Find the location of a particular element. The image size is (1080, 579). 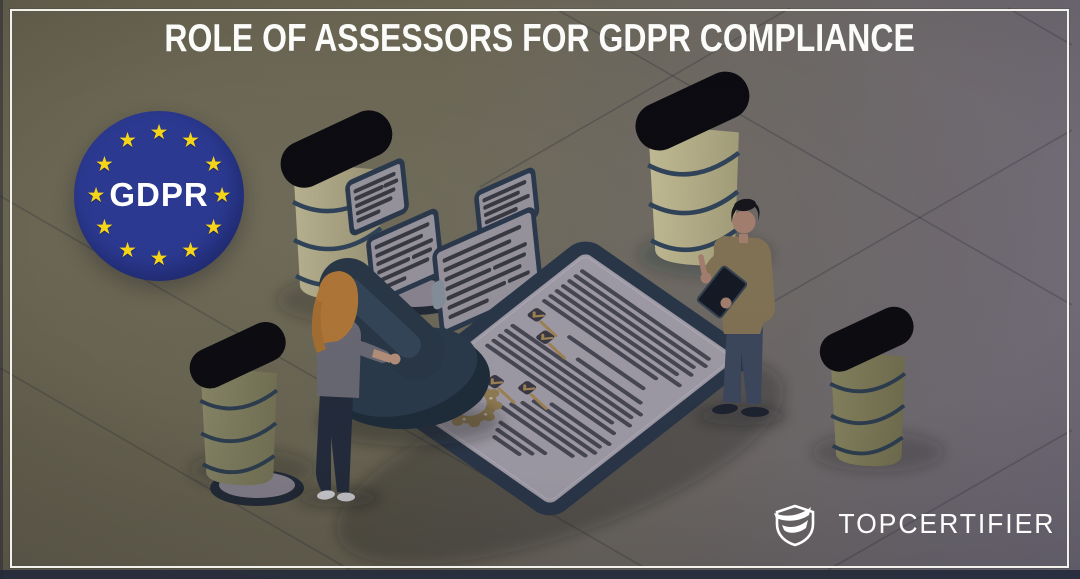

gdpr-badge-label: GDPR is located at coordinates (159, 195).